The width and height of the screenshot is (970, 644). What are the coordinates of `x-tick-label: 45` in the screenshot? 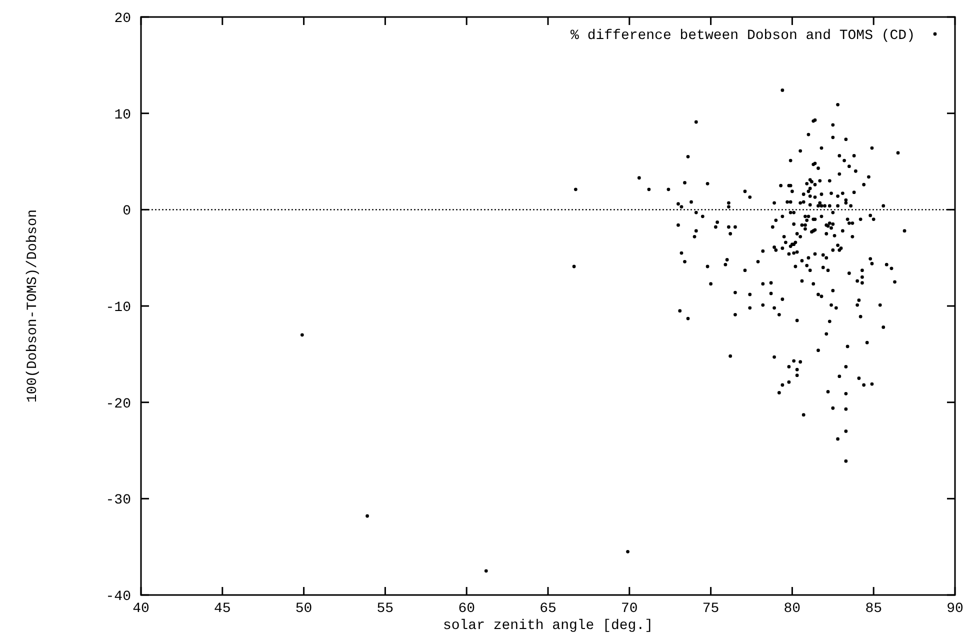 It's located at (222, 609).